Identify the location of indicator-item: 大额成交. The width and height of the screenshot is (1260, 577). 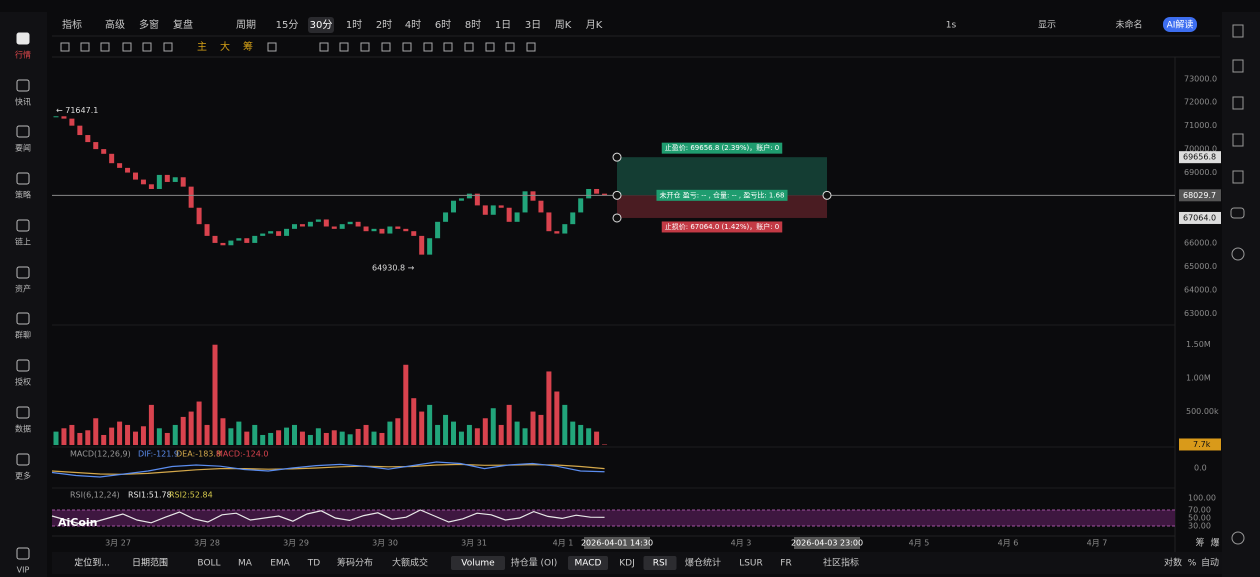
(410, 563).